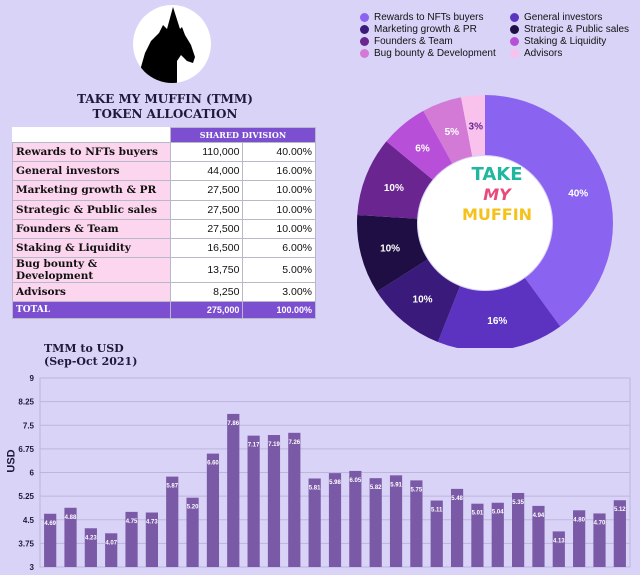 The image size is (640, 575). I want to click on legend-label: Founders & Team, so click(413, 41).